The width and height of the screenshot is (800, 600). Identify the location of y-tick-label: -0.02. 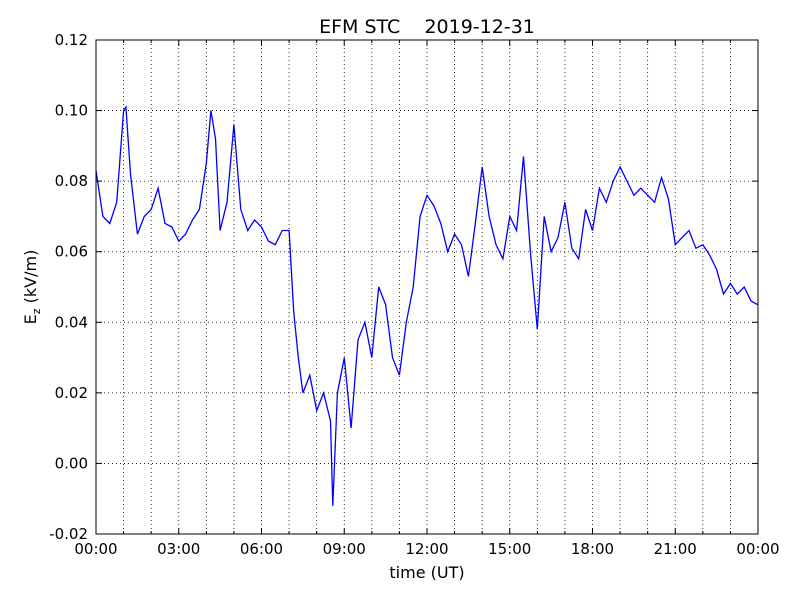
(68, 534).